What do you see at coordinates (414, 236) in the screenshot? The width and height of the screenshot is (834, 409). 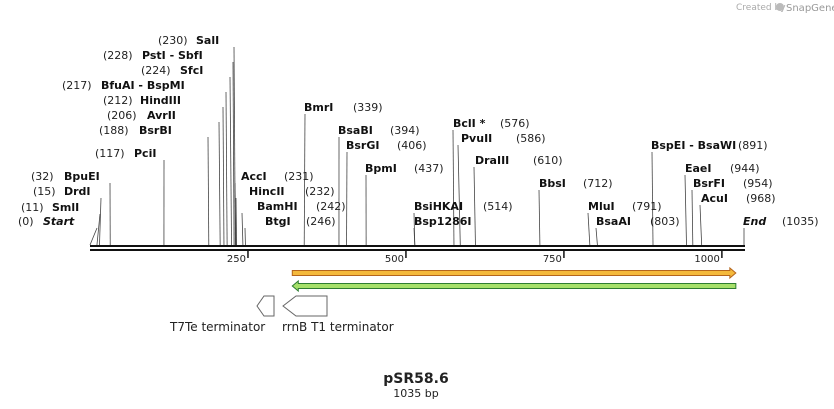 I see `site-bsp1286i-leader-line` at bounding box center [414, 236].